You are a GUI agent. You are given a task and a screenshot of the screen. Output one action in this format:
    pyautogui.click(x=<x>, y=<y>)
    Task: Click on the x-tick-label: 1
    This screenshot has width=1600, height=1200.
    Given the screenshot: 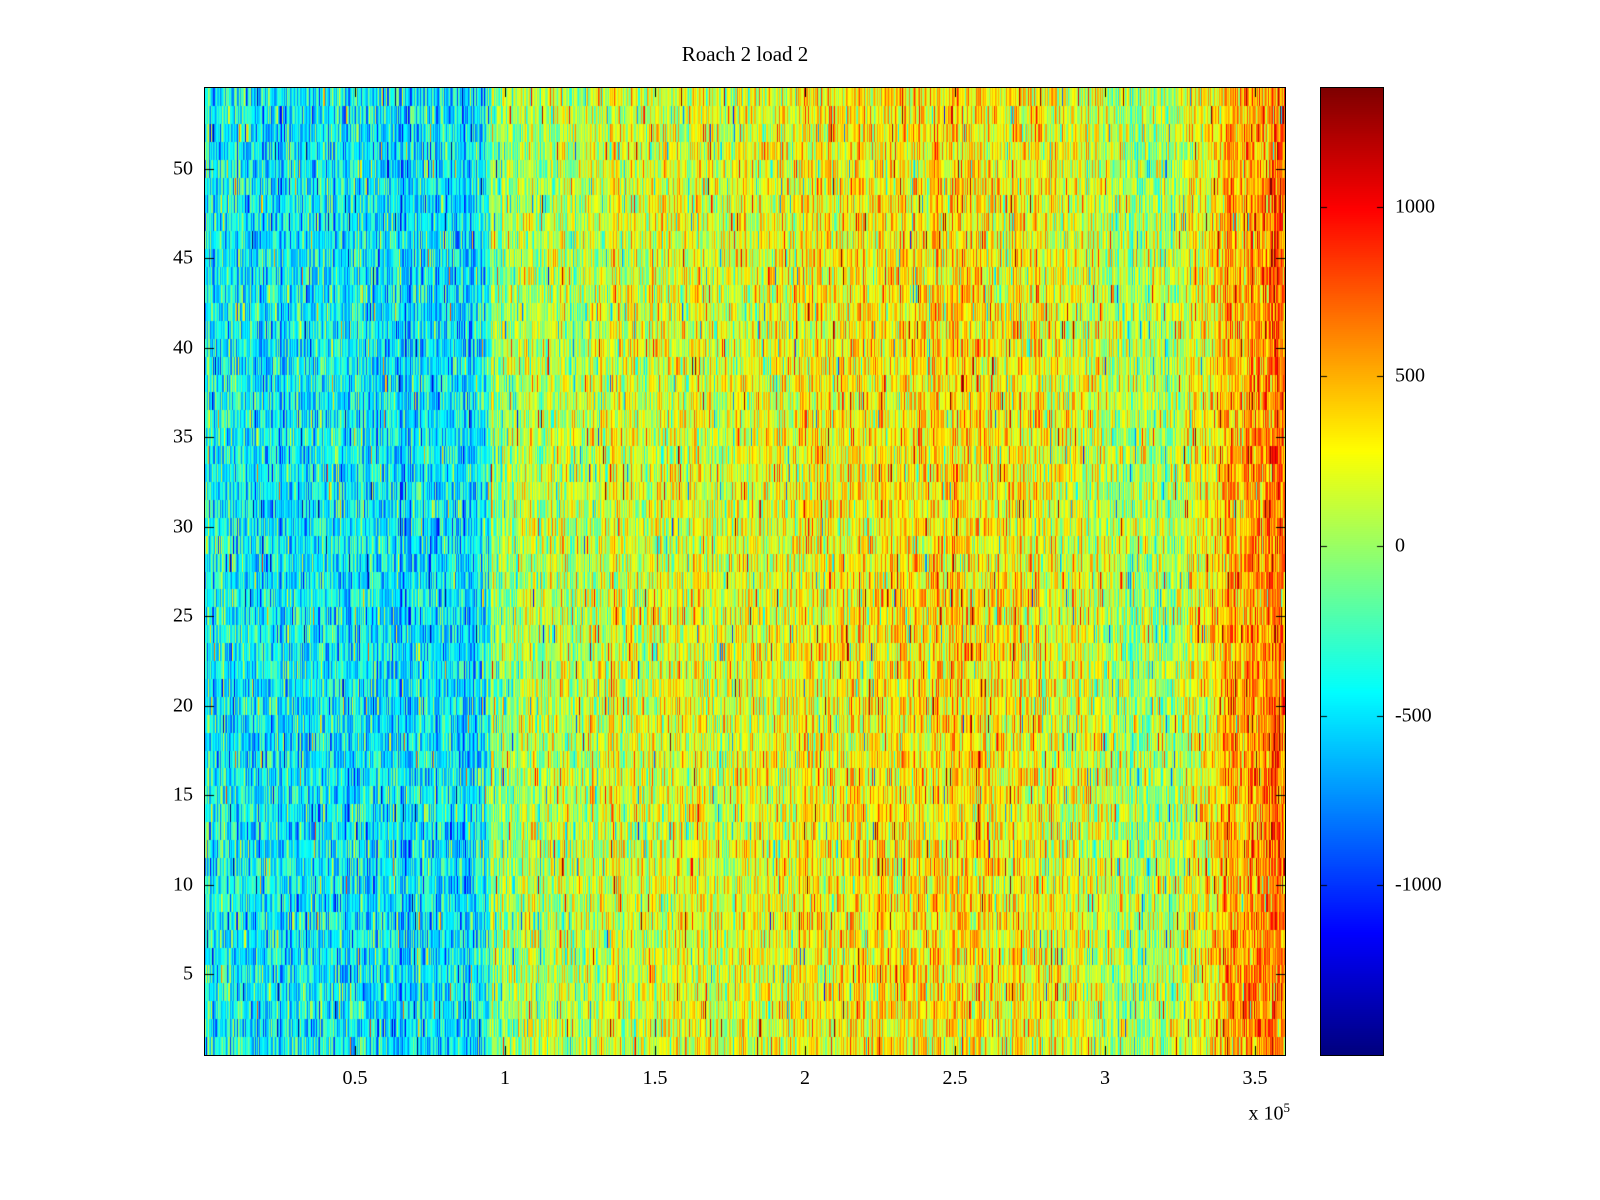 What is the action you would take?
    pyautogui.click(x=505, y=1078)
    